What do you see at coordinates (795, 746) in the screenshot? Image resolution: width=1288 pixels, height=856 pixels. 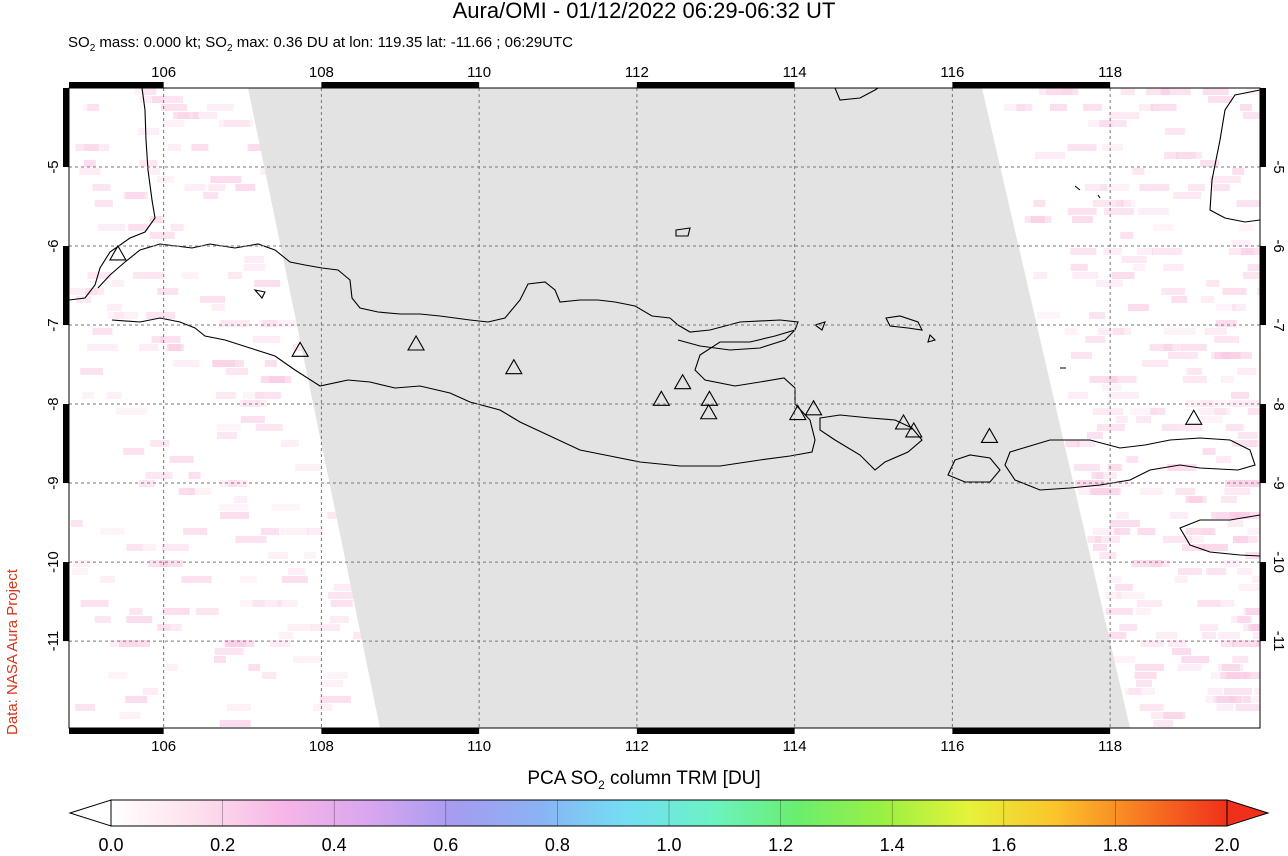 I see `lon-tick-label-bottom: 114` at bounding box center [795, 746].